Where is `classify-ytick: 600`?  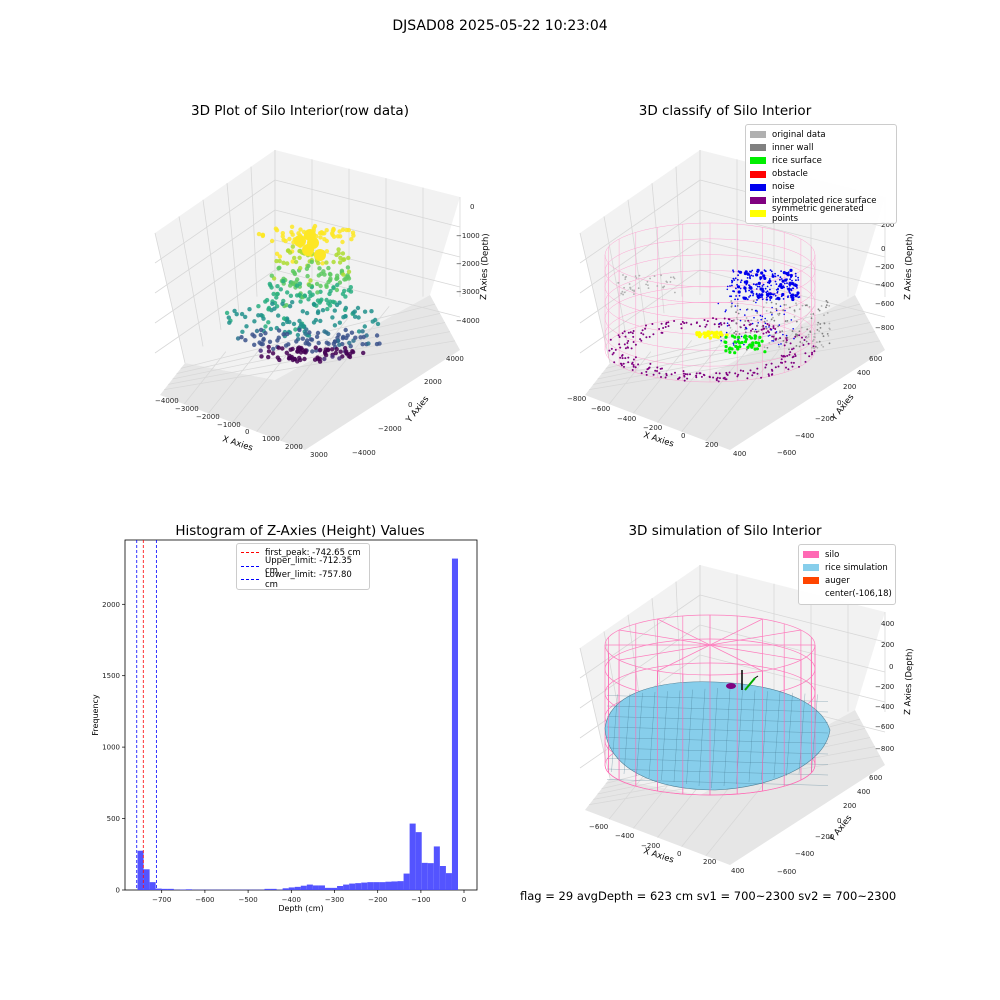
classify-ytick: 600 is located at coordinates (875, 359).